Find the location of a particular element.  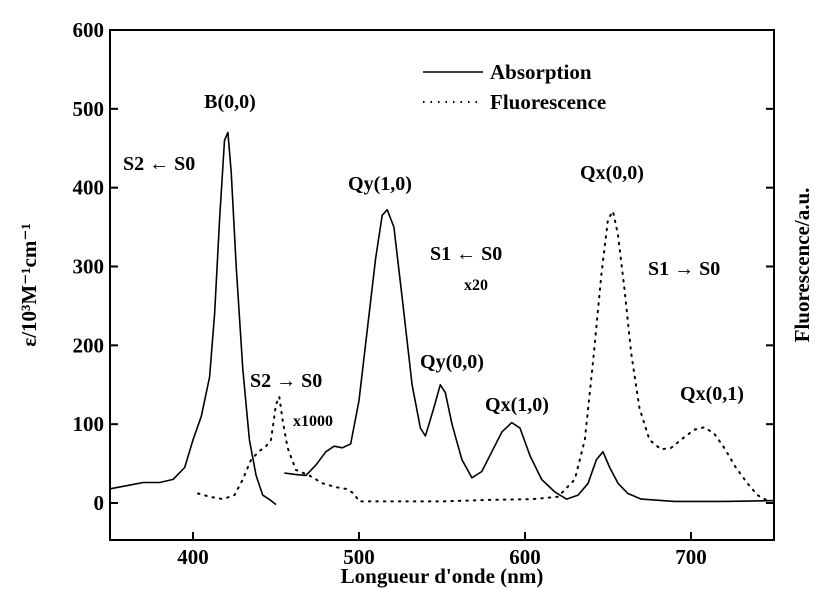

x-tick-label: 400 is located at coordinates (193, 557).